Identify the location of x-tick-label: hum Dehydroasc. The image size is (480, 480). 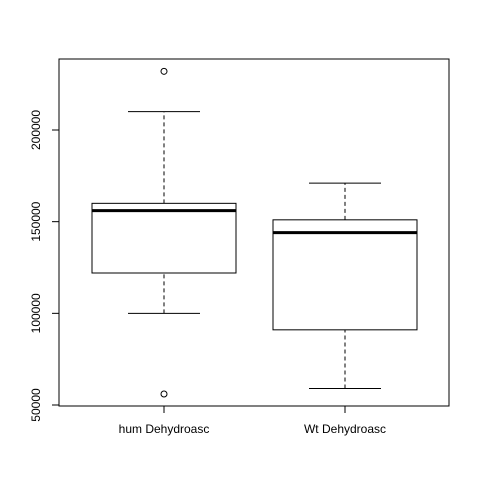
(164, 429).